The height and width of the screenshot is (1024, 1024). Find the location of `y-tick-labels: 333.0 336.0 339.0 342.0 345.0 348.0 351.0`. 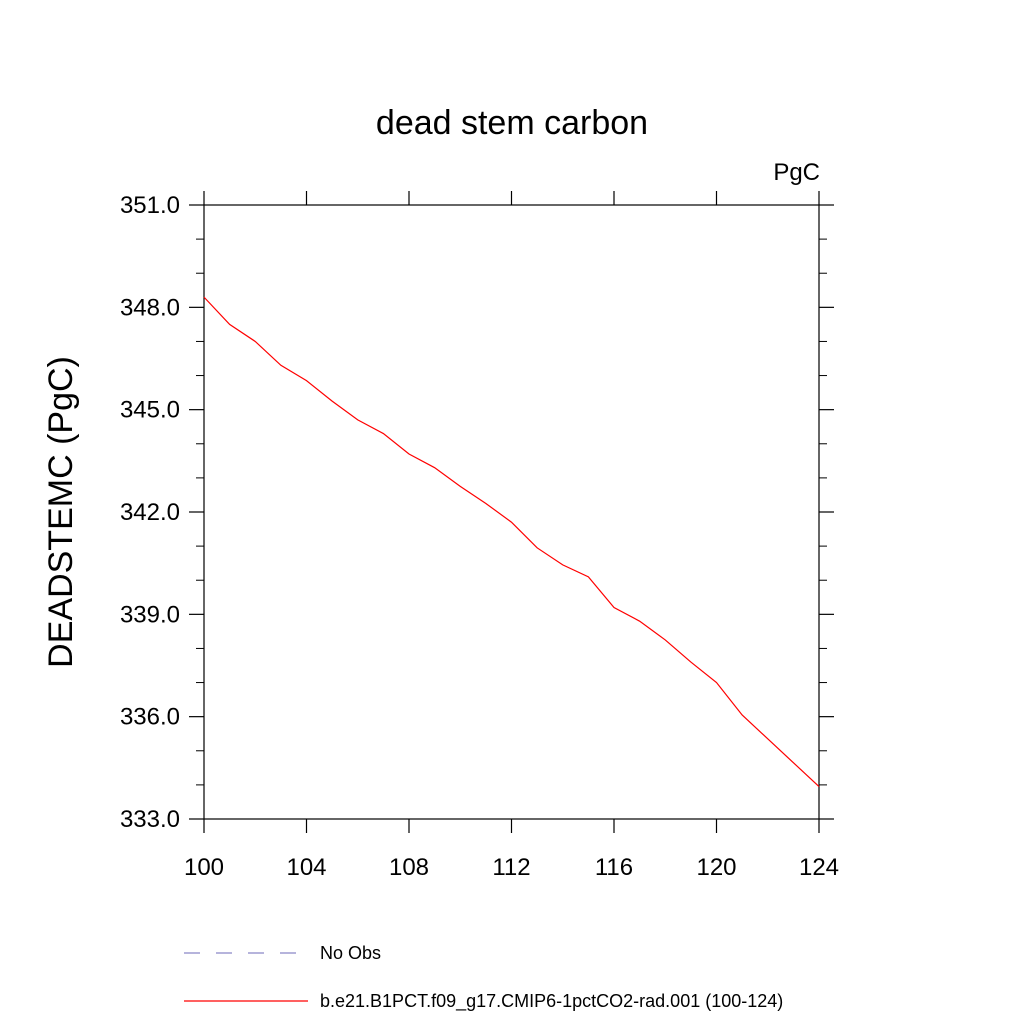

y-tick-labels: 333.0 336.0 339.0 342.0 345.0 348.0 351.0 is located at coordinates (150, 512).